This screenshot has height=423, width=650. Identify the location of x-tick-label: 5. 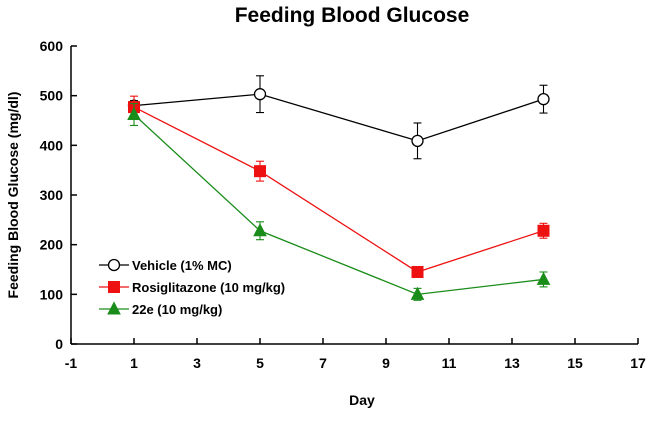
(260, 363).